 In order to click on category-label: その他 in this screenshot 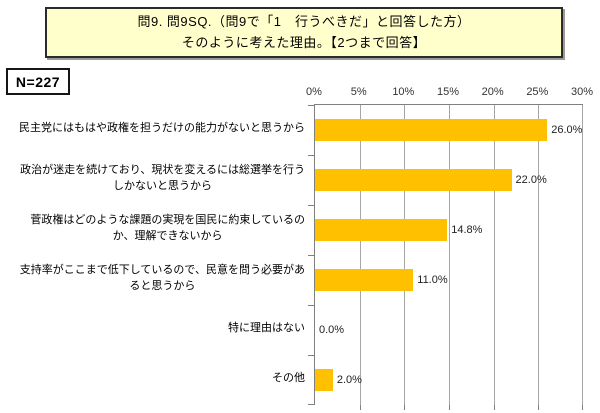, I will do `click(288, 378)`.